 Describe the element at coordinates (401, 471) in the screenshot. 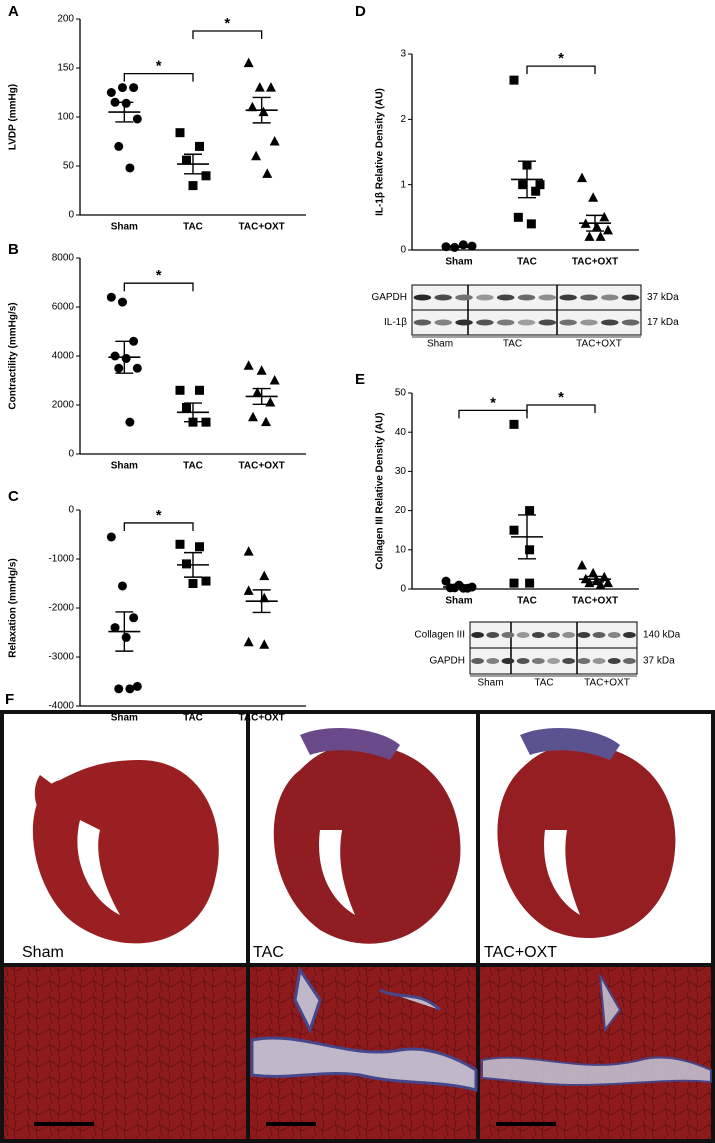

I see `y-tick-label: 30` at that location.